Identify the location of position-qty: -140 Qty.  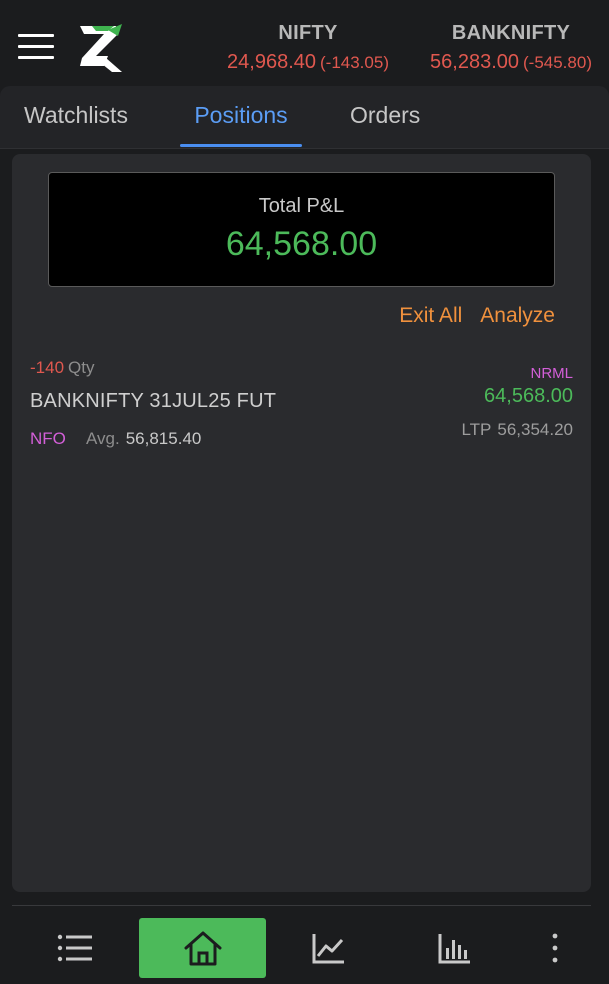
(62, 368).